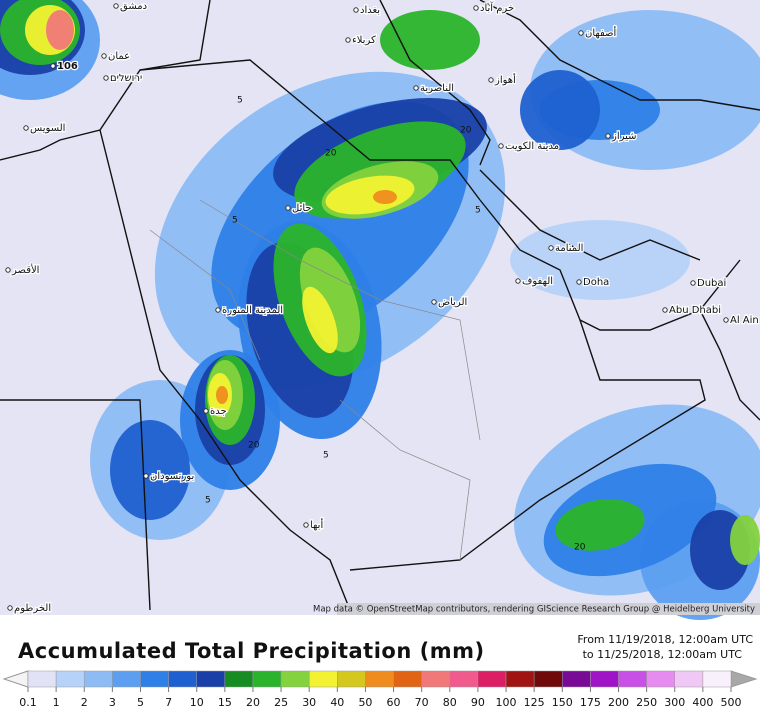 The image size is (760, 727). What do you see at coordinates (47, 128) in the screenshot?
I see `city-label: السويس` at bounding box center [47, 128].